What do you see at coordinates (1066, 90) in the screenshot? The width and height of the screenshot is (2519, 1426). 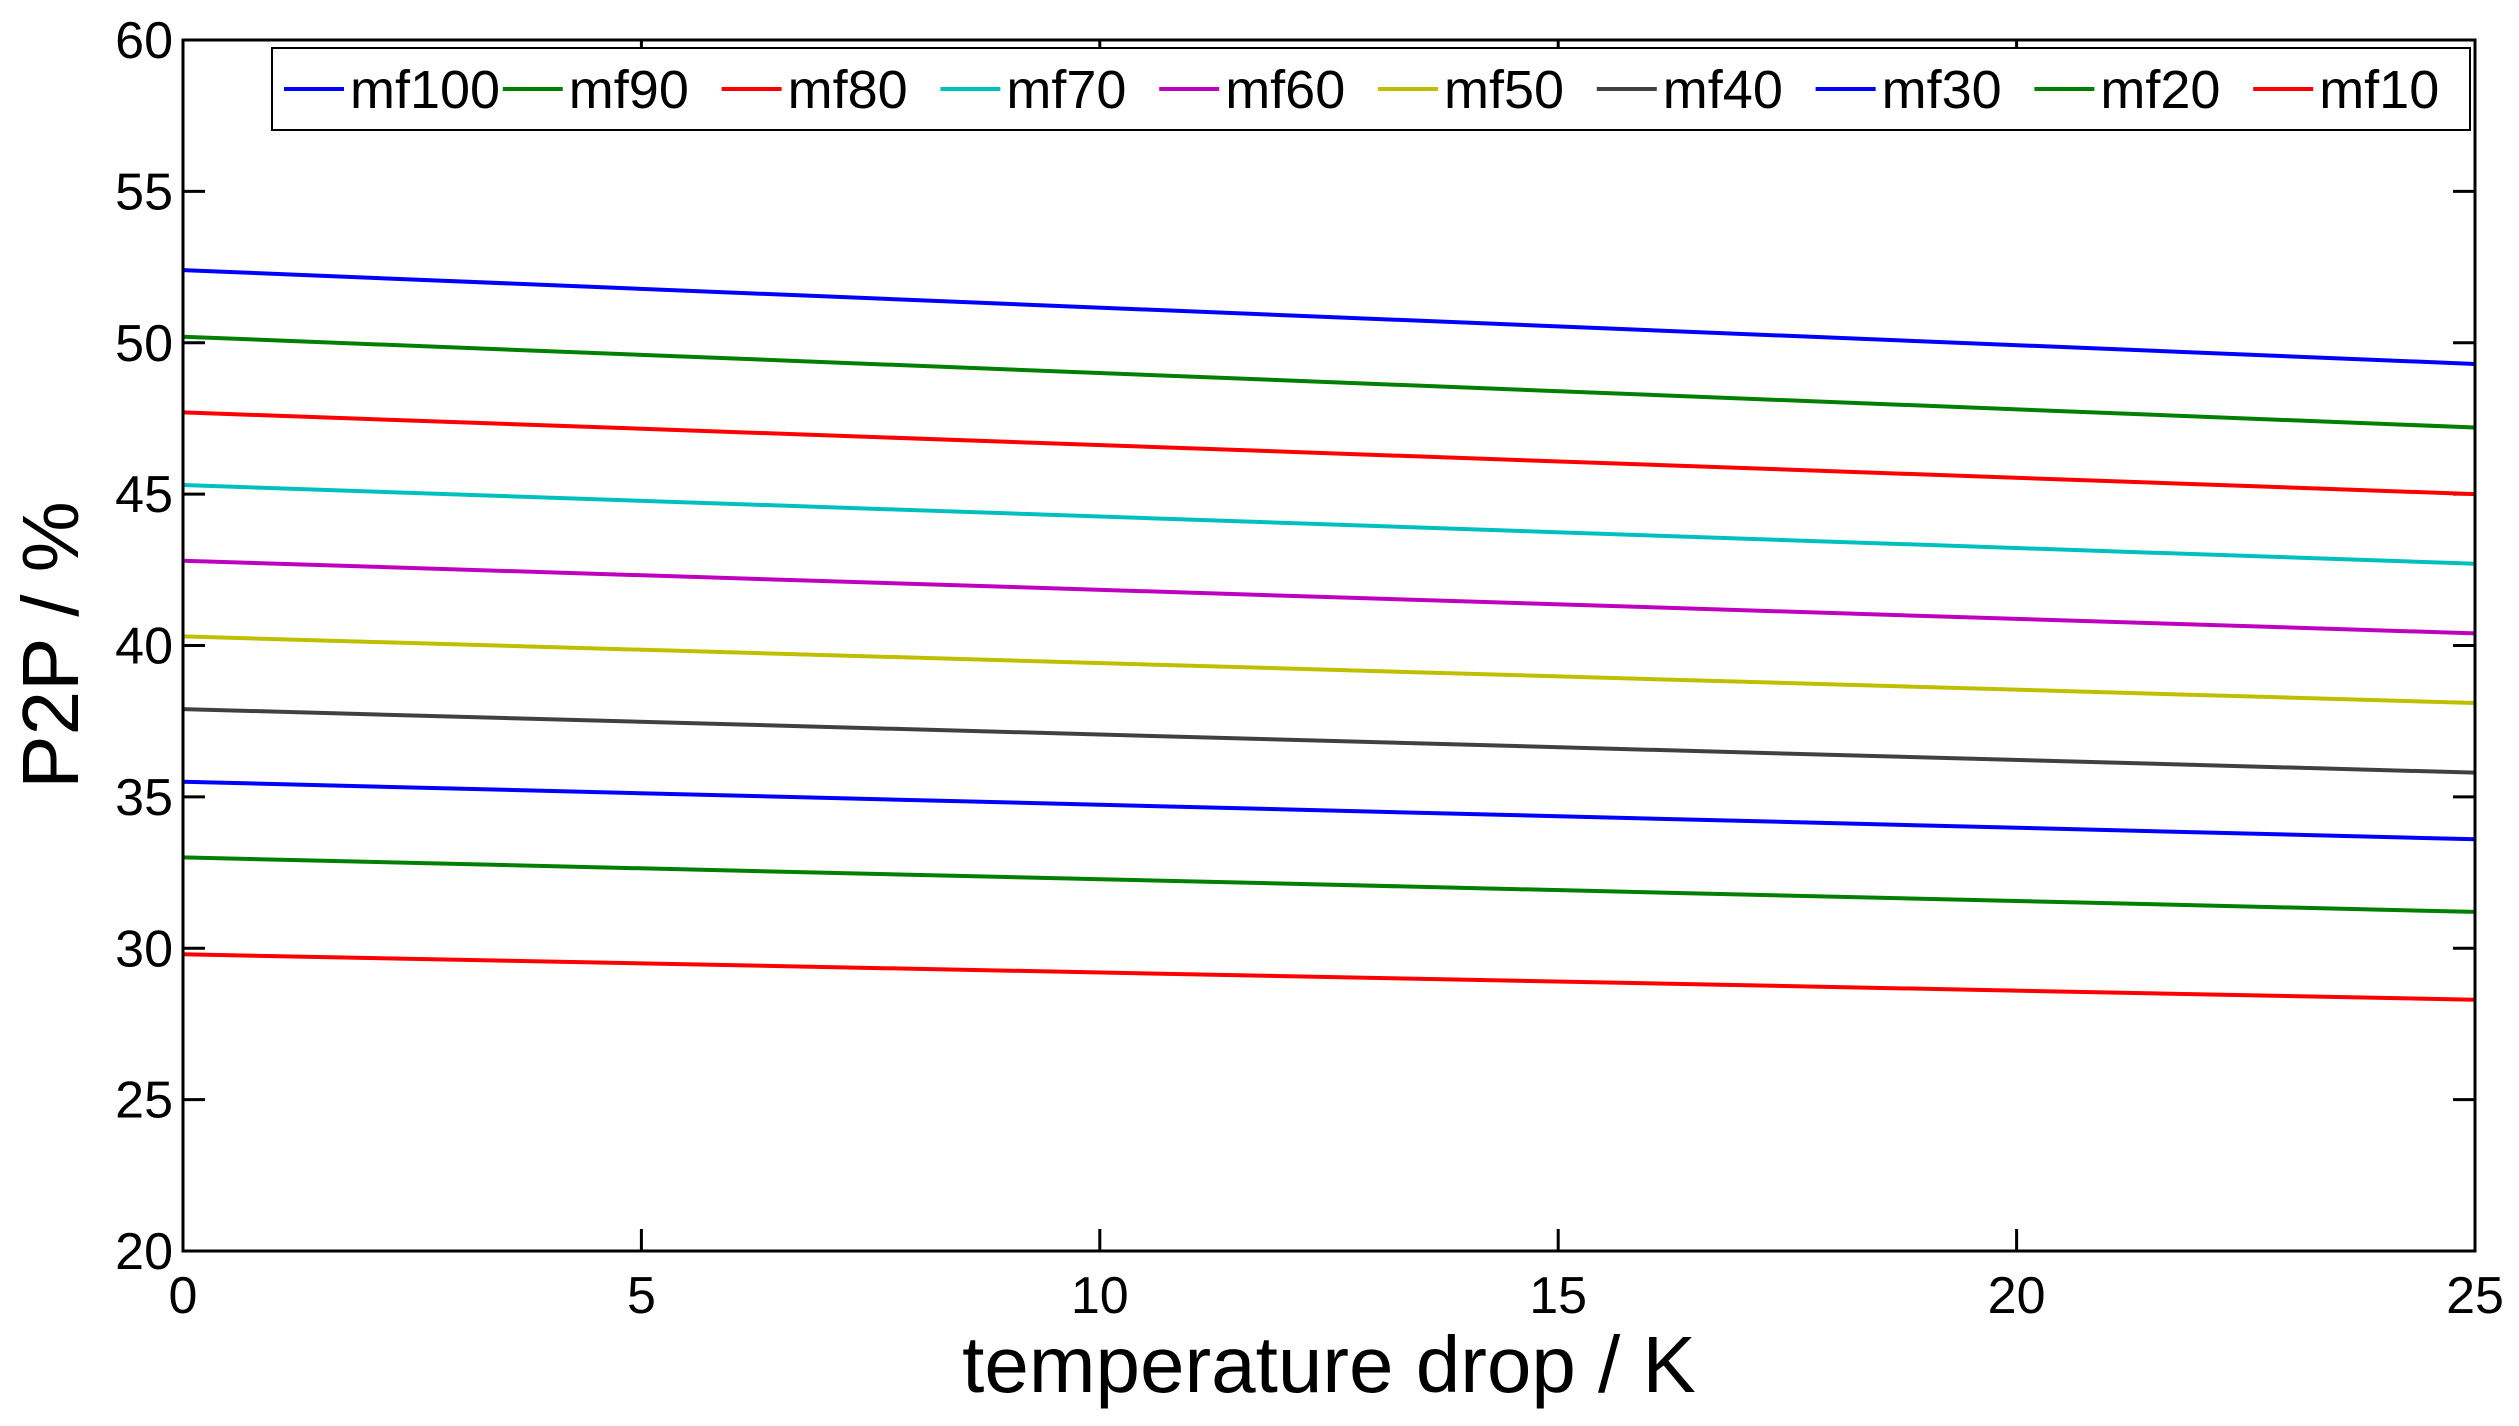 I see `legend-label-mf70: mf70` at bounding box center [1066, 90].